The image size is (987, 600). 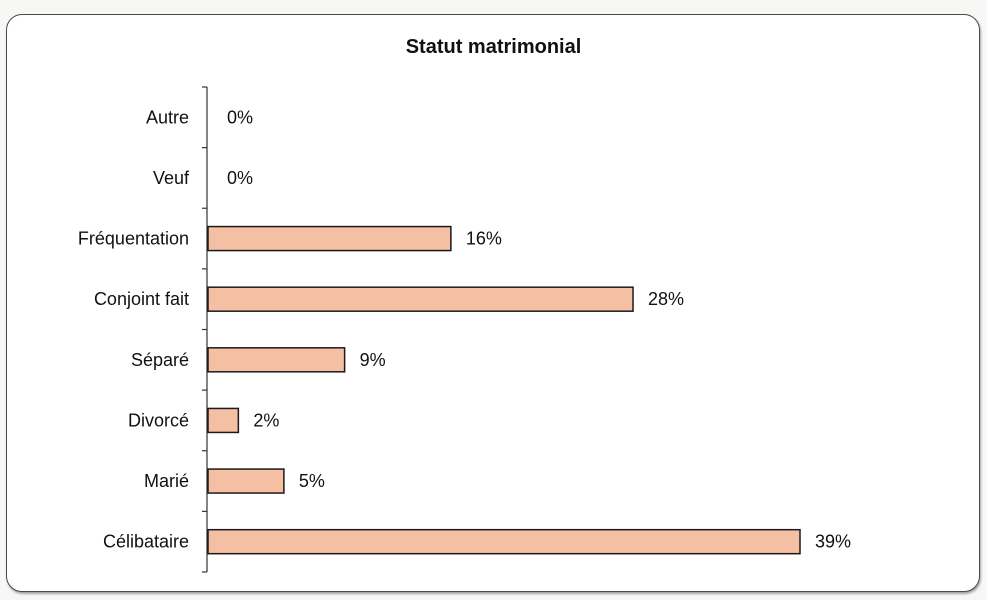 What do you see at coordinates (141, 299) in the screenshot?
I see `category-label: Conjoint fait` at bounding box center [141, 299].